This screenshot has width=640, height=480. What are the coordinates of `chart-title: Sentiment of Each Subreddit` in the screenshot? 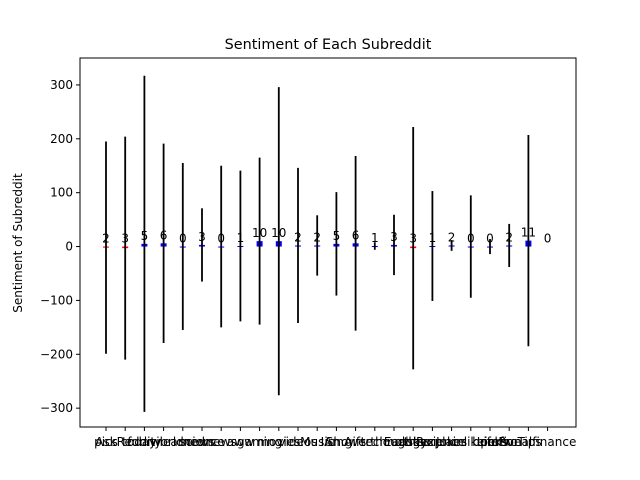 It's located at (328, 45).